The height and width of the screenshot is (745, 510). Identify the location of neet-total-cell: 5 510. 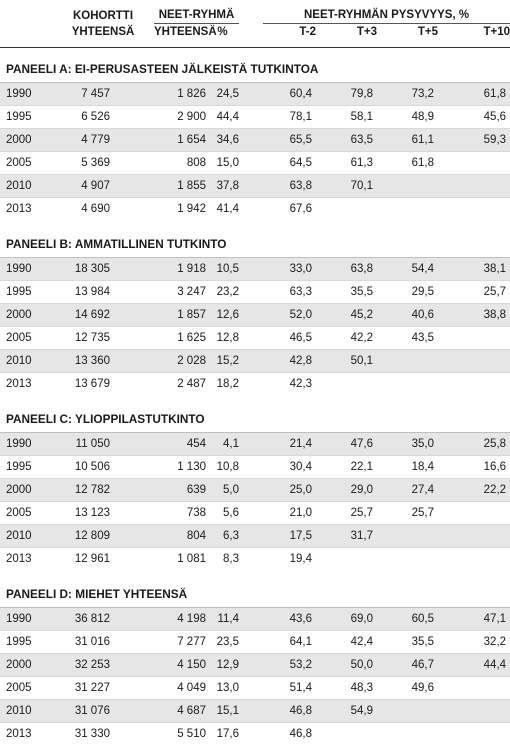
(158, 734).